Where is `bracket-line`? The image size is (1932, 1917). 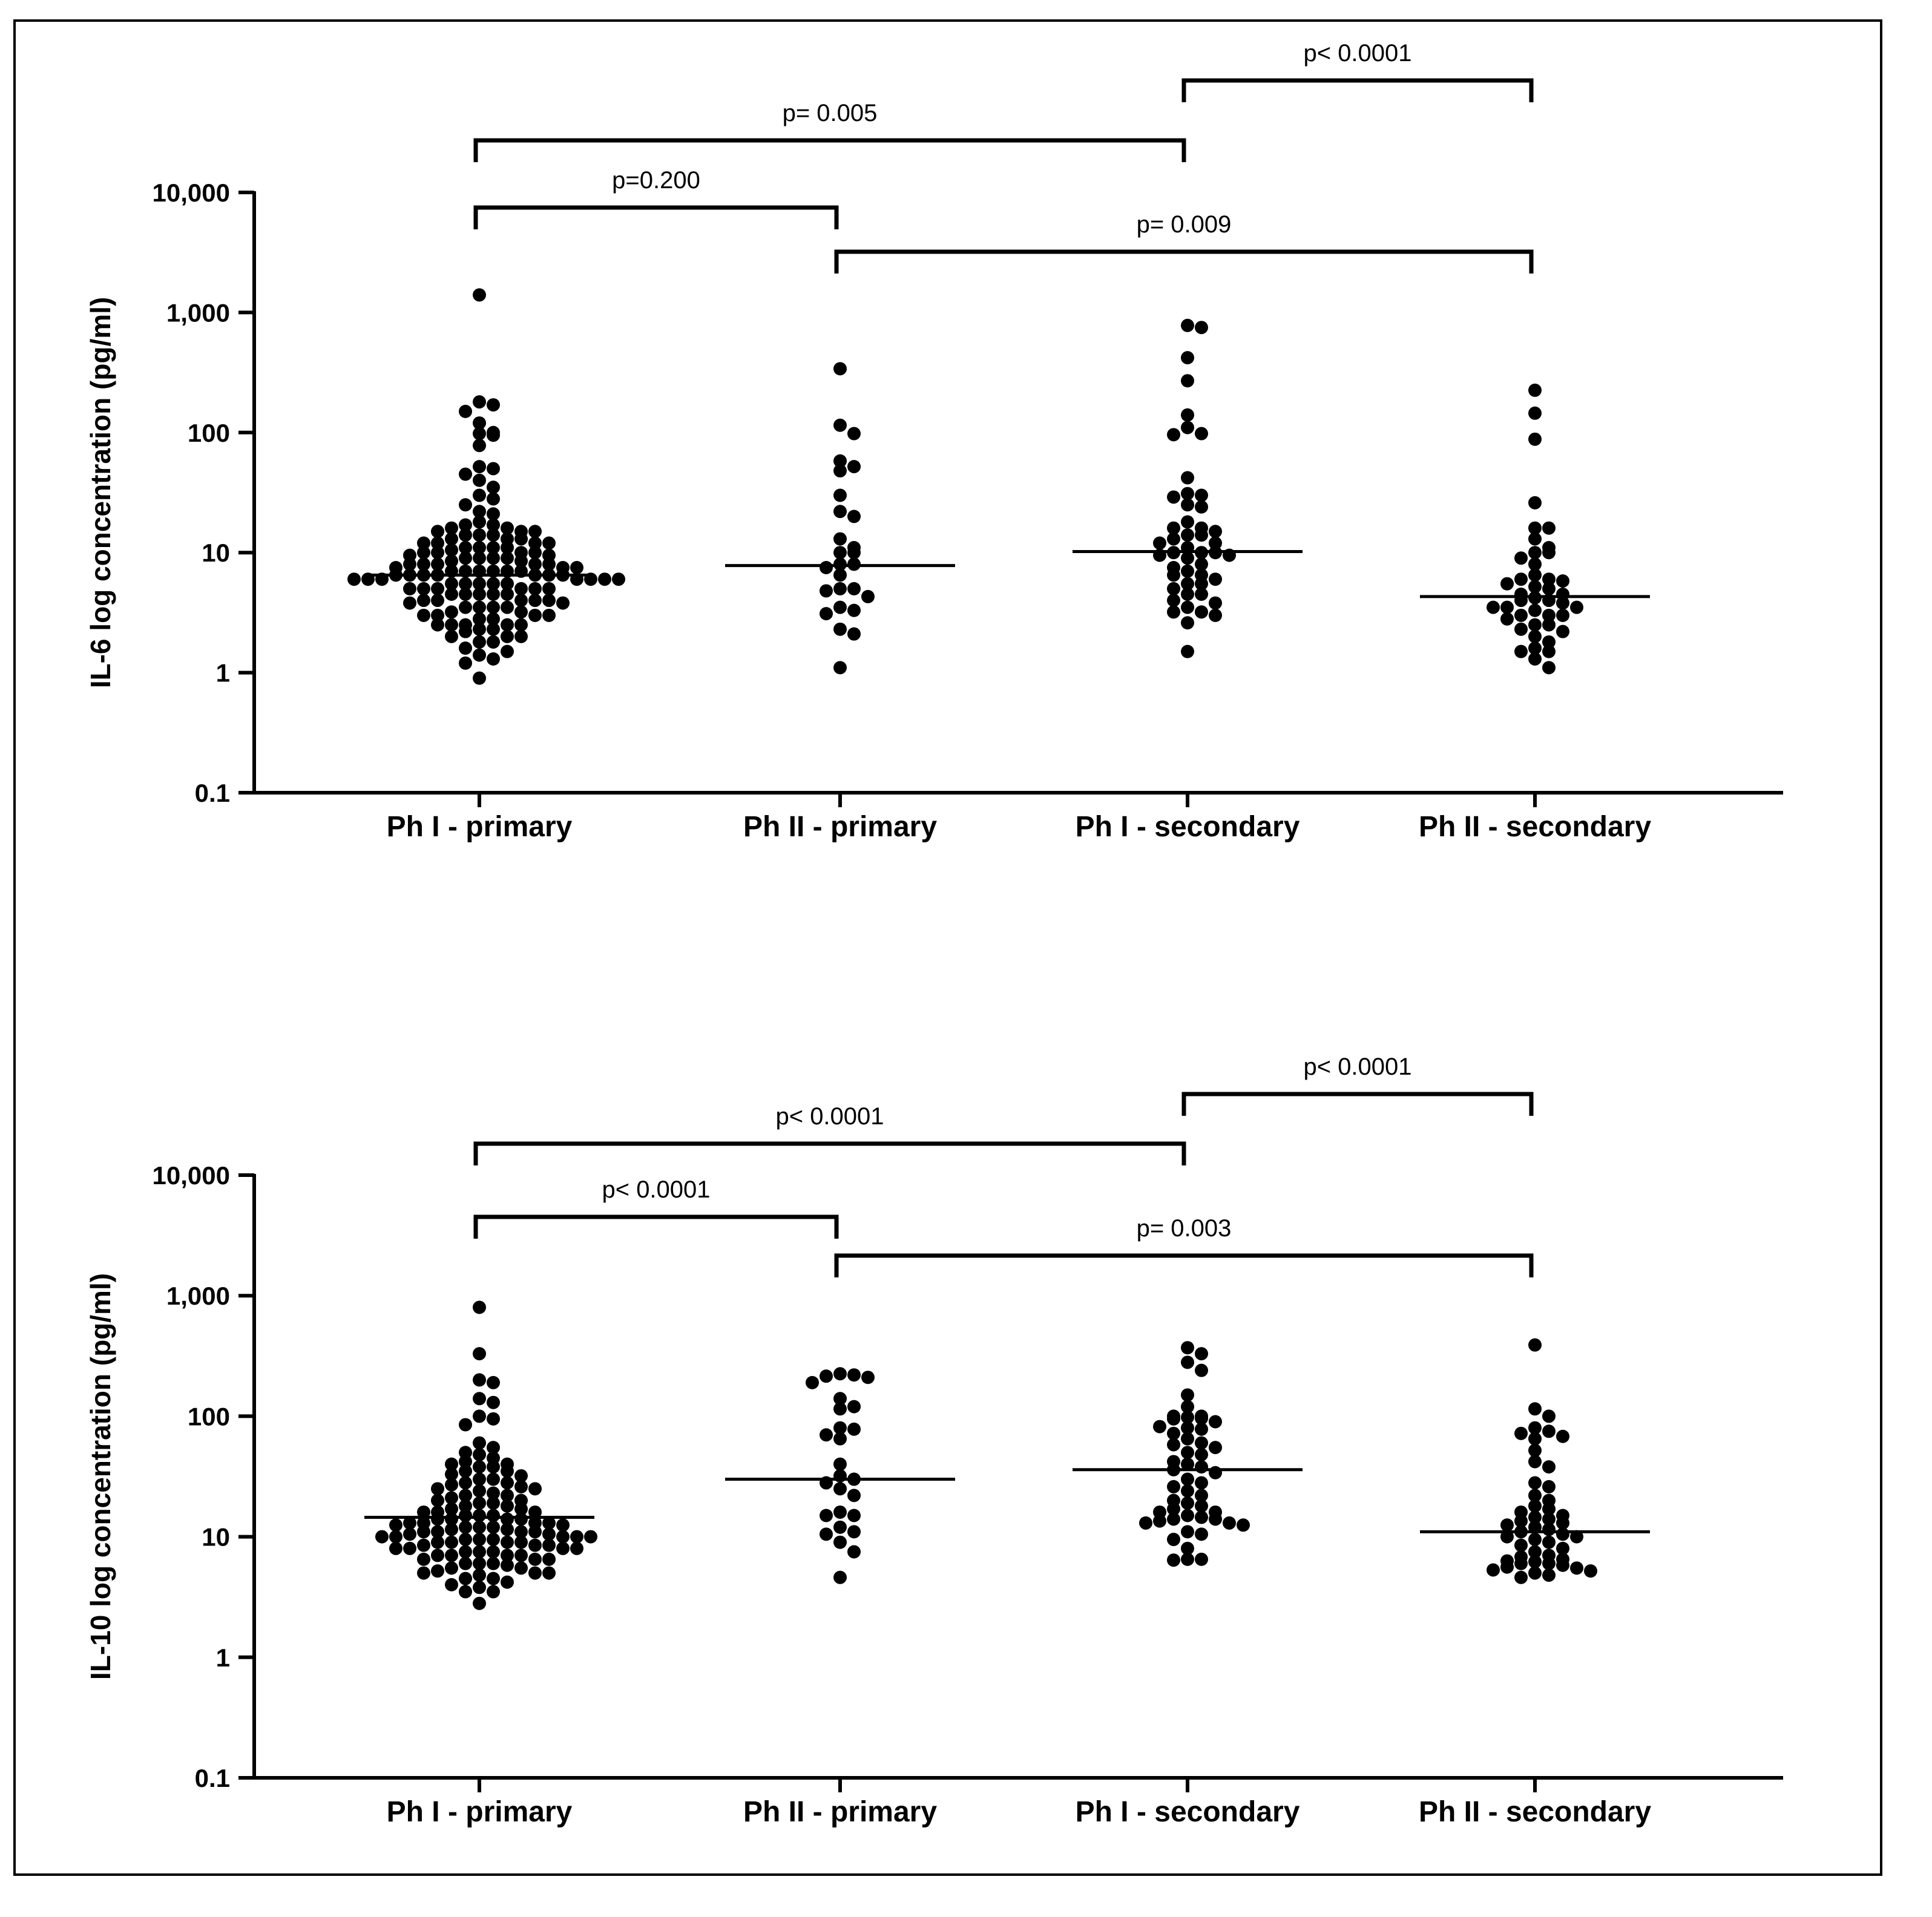
bracket-line is located at coordinates (829, 1153).